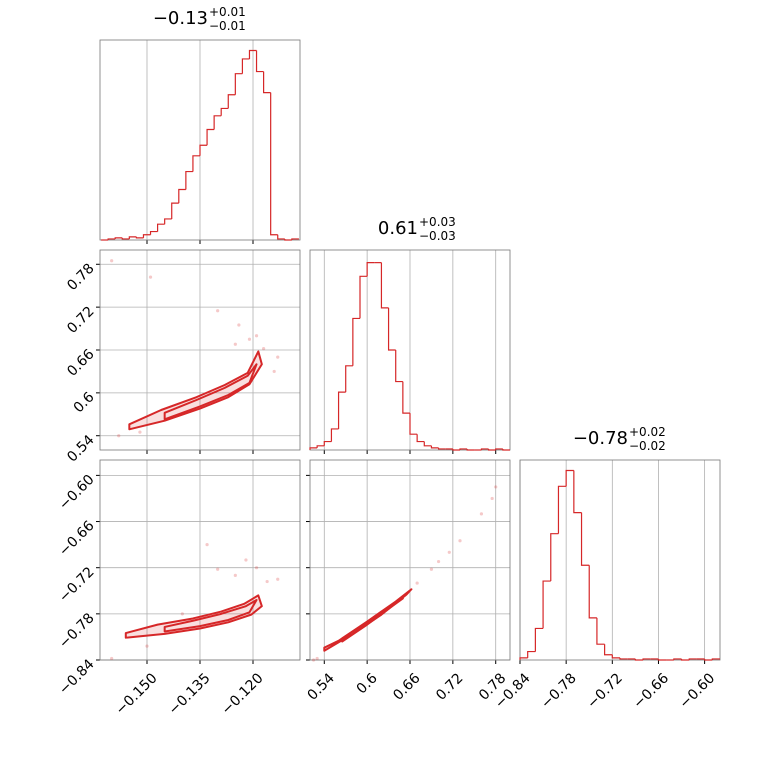  I want to click on panel-title: −0.78, so click(600, 438).